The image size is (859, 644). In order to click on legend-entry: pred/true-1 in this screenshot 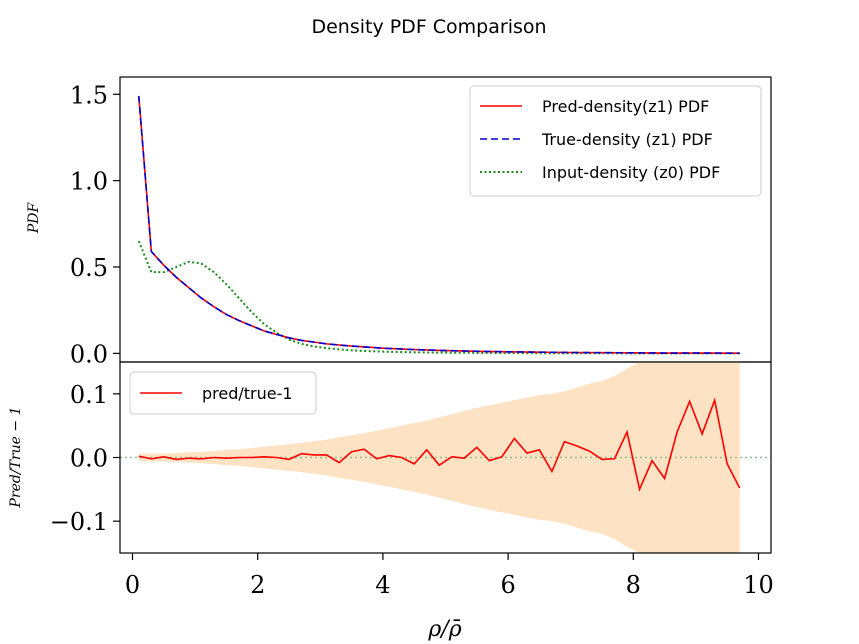, I will do `click(247, 393)`.